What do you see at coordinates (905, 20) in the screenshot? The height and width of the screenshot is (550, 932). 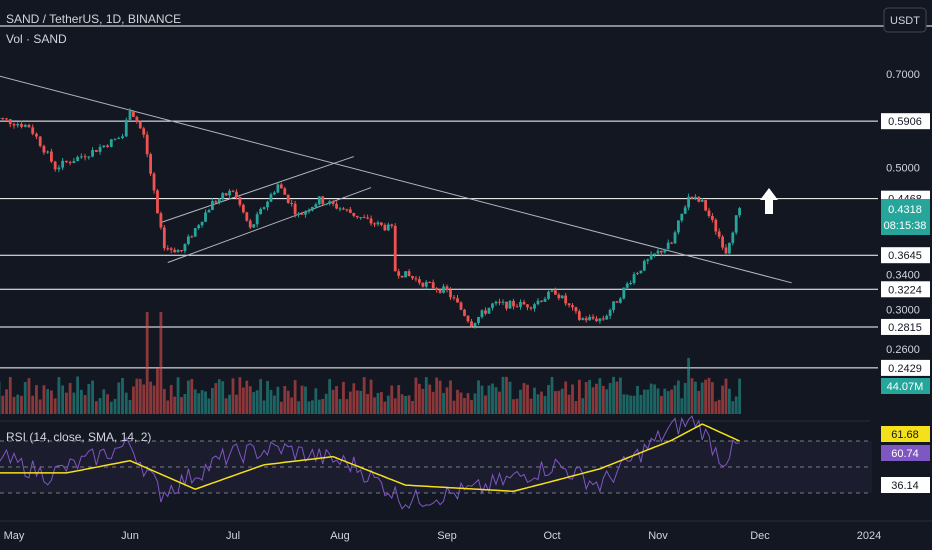 I see `currency-button: USDT` at bounding box center [905, 20].